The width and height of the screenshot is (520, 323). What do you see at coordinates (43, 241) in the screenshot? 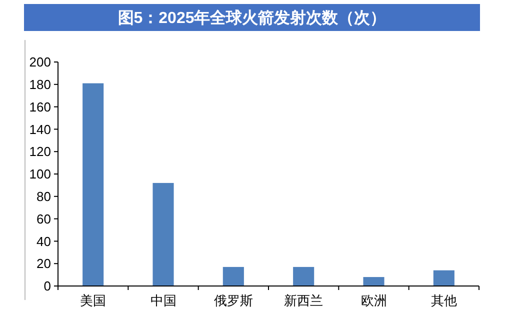
I see `y-tick-label: 40` at bounding box center [43, 241].